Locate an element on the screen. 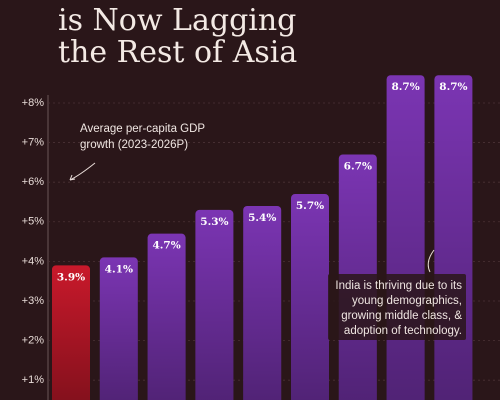 This screenshot has height=400, width=500. value-label: 4.1% is located at coordinates (119, 269).